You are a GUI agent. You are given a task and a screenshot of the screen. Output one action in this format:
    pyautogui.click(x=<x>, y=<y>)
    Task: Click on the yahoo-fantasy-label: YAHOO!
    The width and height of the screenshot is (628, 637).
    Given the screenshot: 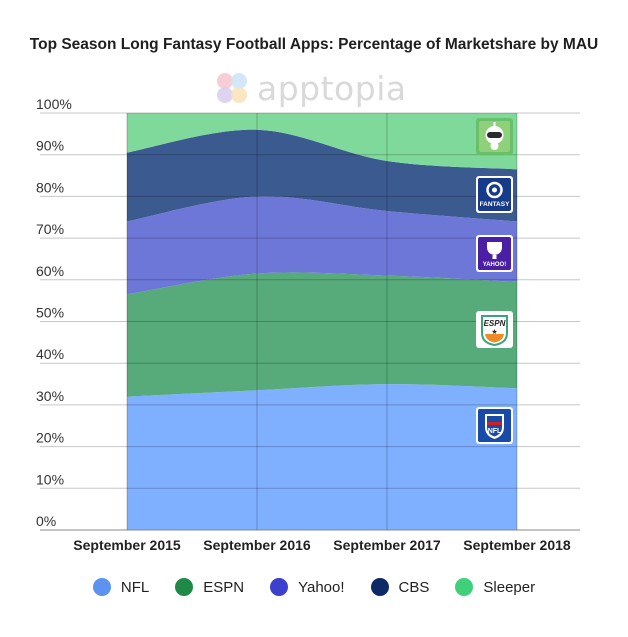 What is the action you would take?
    pyautogui.click(x=494, y=265)
    